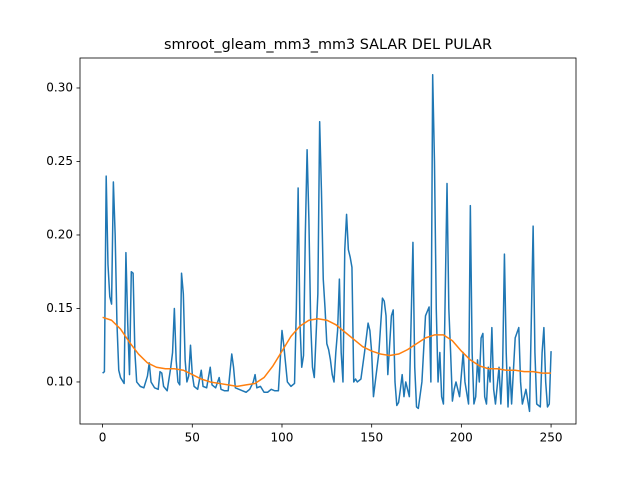 This screenshot has height=484, width=640. I want to click on chart-title: smroot_gleam_mm3_mm3 SALAR DEL PULAR, so click(328, 45).